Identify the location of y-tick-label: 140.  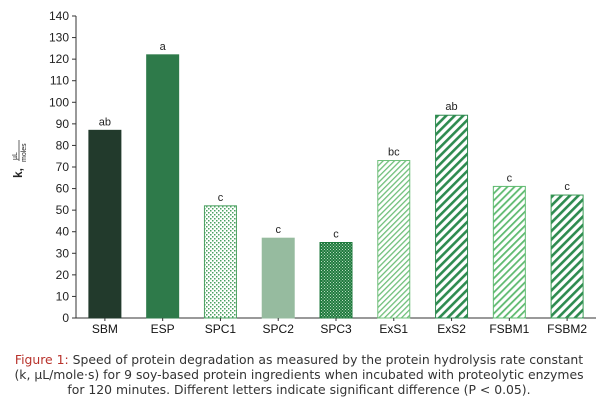
(59, 16).